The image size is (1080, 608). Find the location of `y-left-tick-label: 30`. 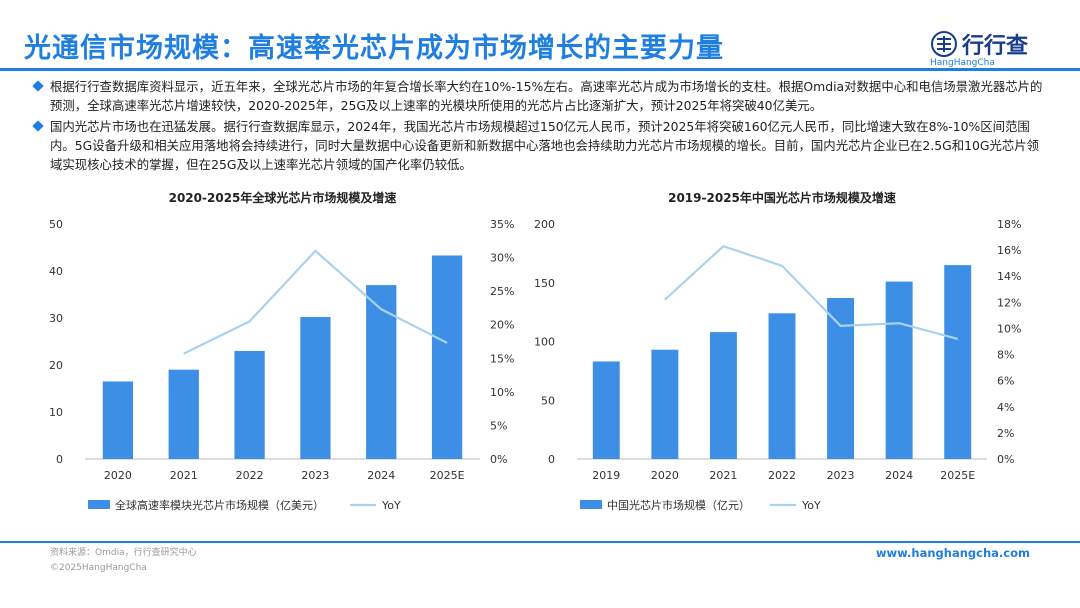

y-left-tick-label: 30 is located at coordinates (56, 318).